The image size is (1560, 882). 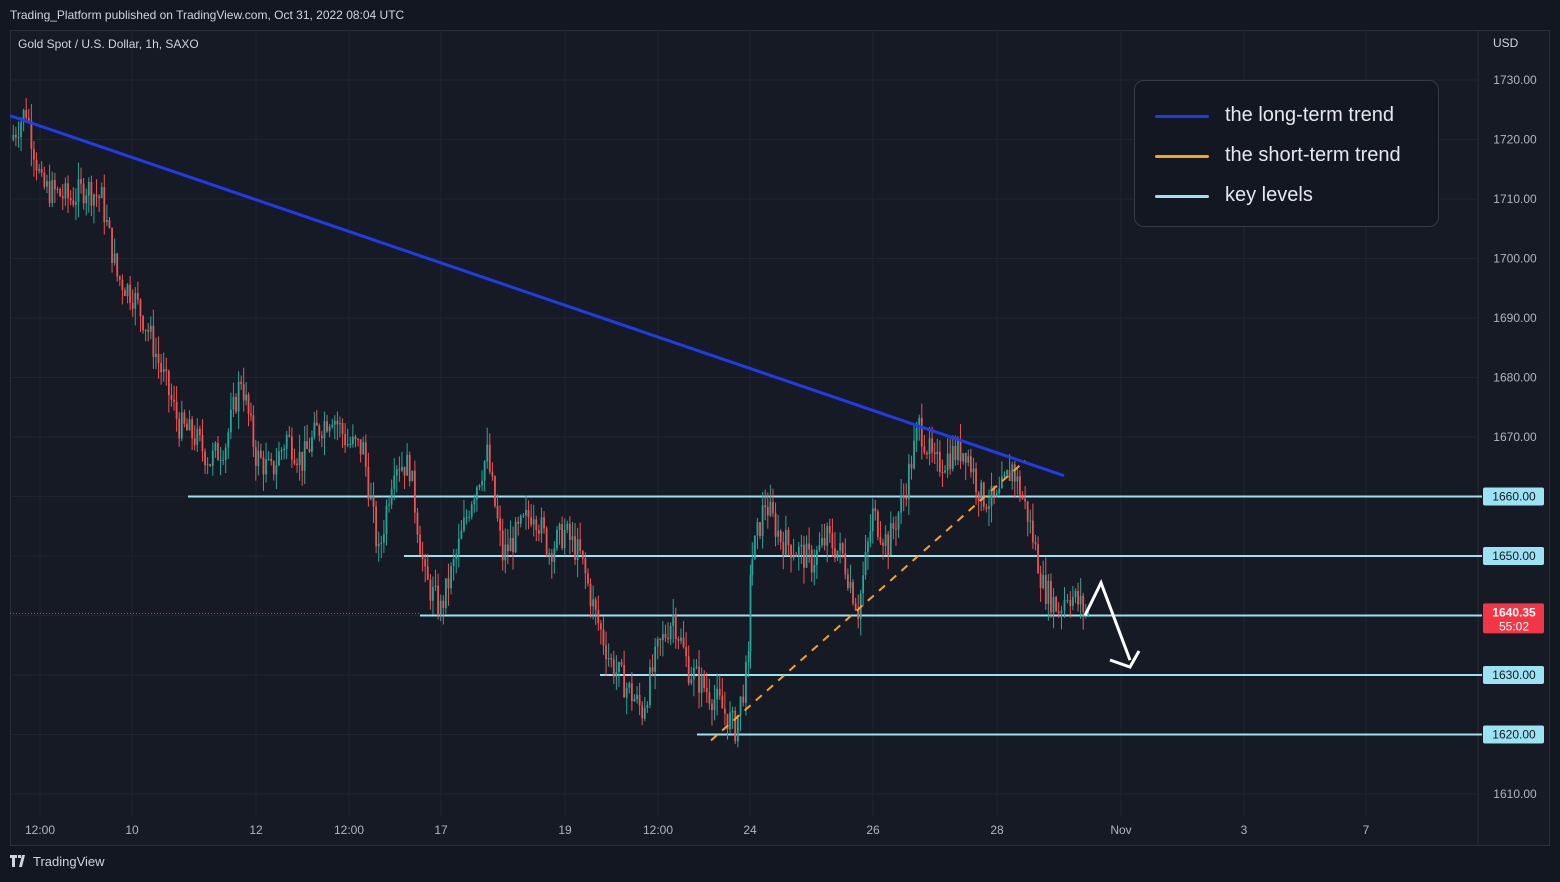 I want to click on projection-arrow, so click(x=1112, y=623).